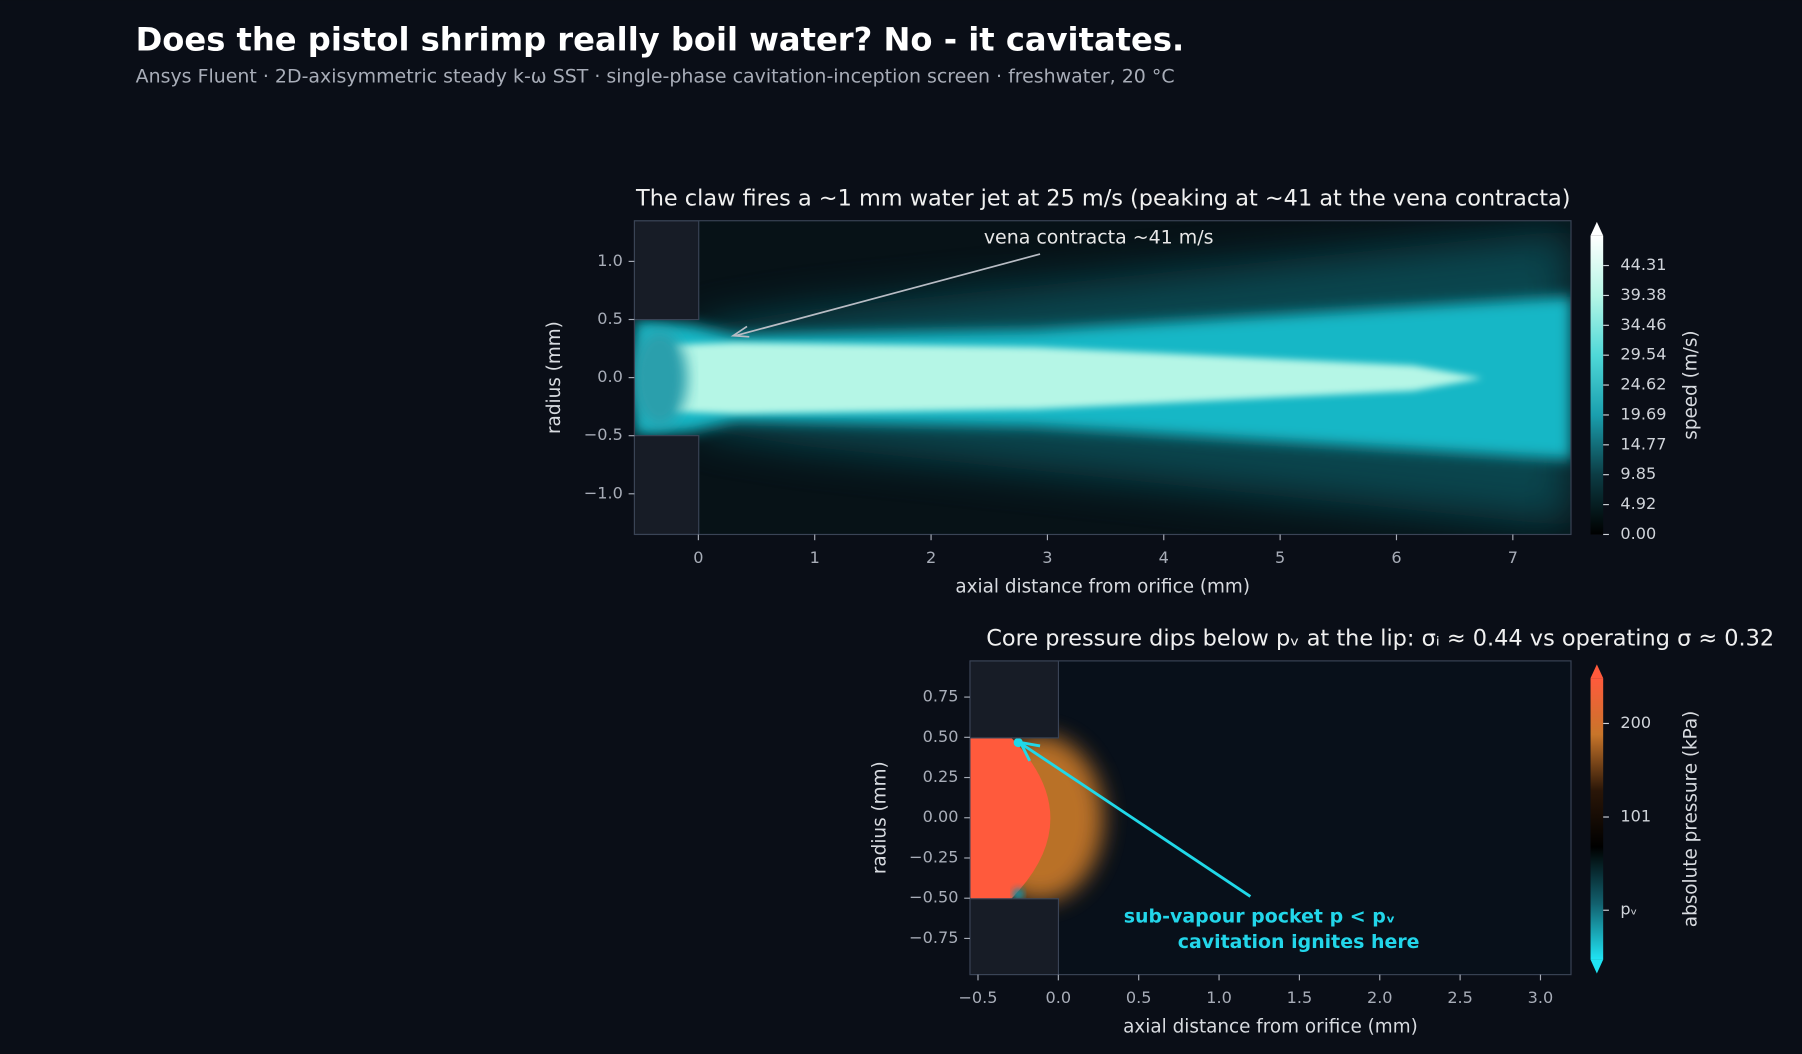 The width and height of the screenshot is (1802, 1054). What do you see at coordinates (1643, 443) in the screenshot?
I see `colorbar-tick-label: 14.77` at bounding box center [1643, 443].